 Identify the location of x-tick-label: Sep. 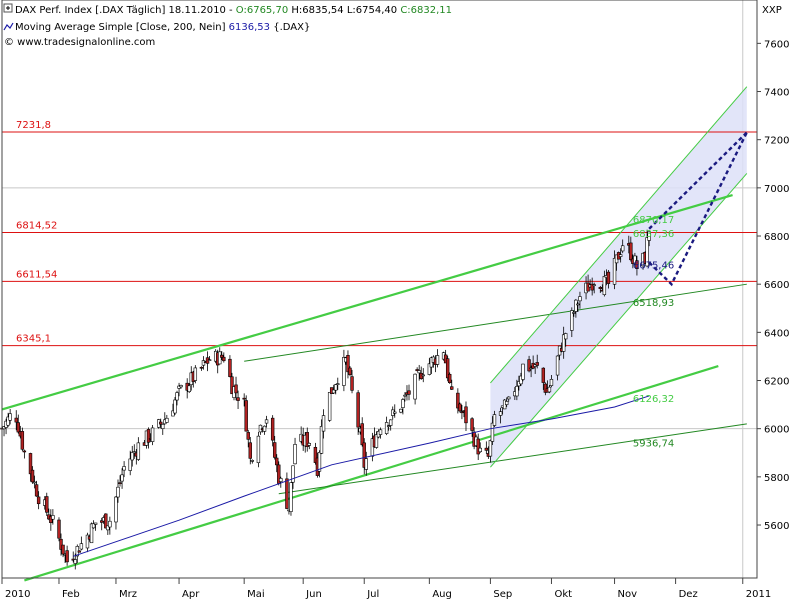
(502, 594).